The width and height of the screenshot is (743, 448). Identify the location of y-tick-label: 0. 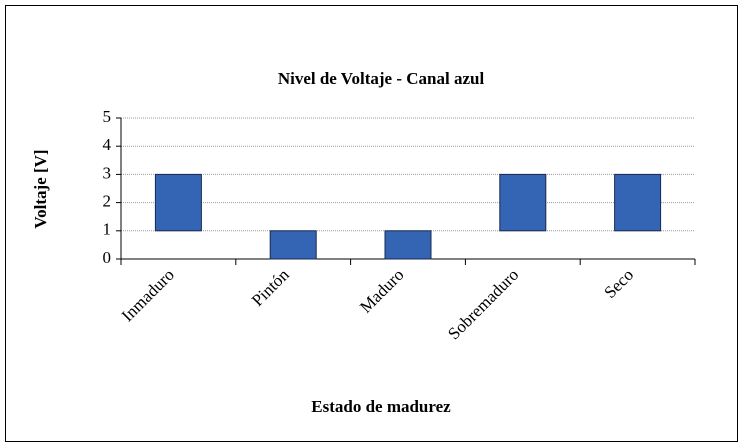
(107, 257).